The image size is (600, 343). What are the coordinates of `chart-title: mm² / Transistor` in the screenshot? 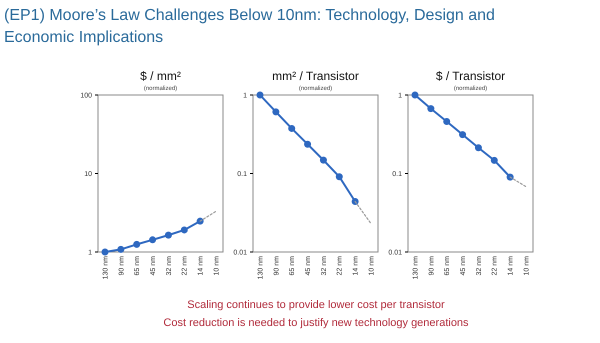 It's located at (315, 76).